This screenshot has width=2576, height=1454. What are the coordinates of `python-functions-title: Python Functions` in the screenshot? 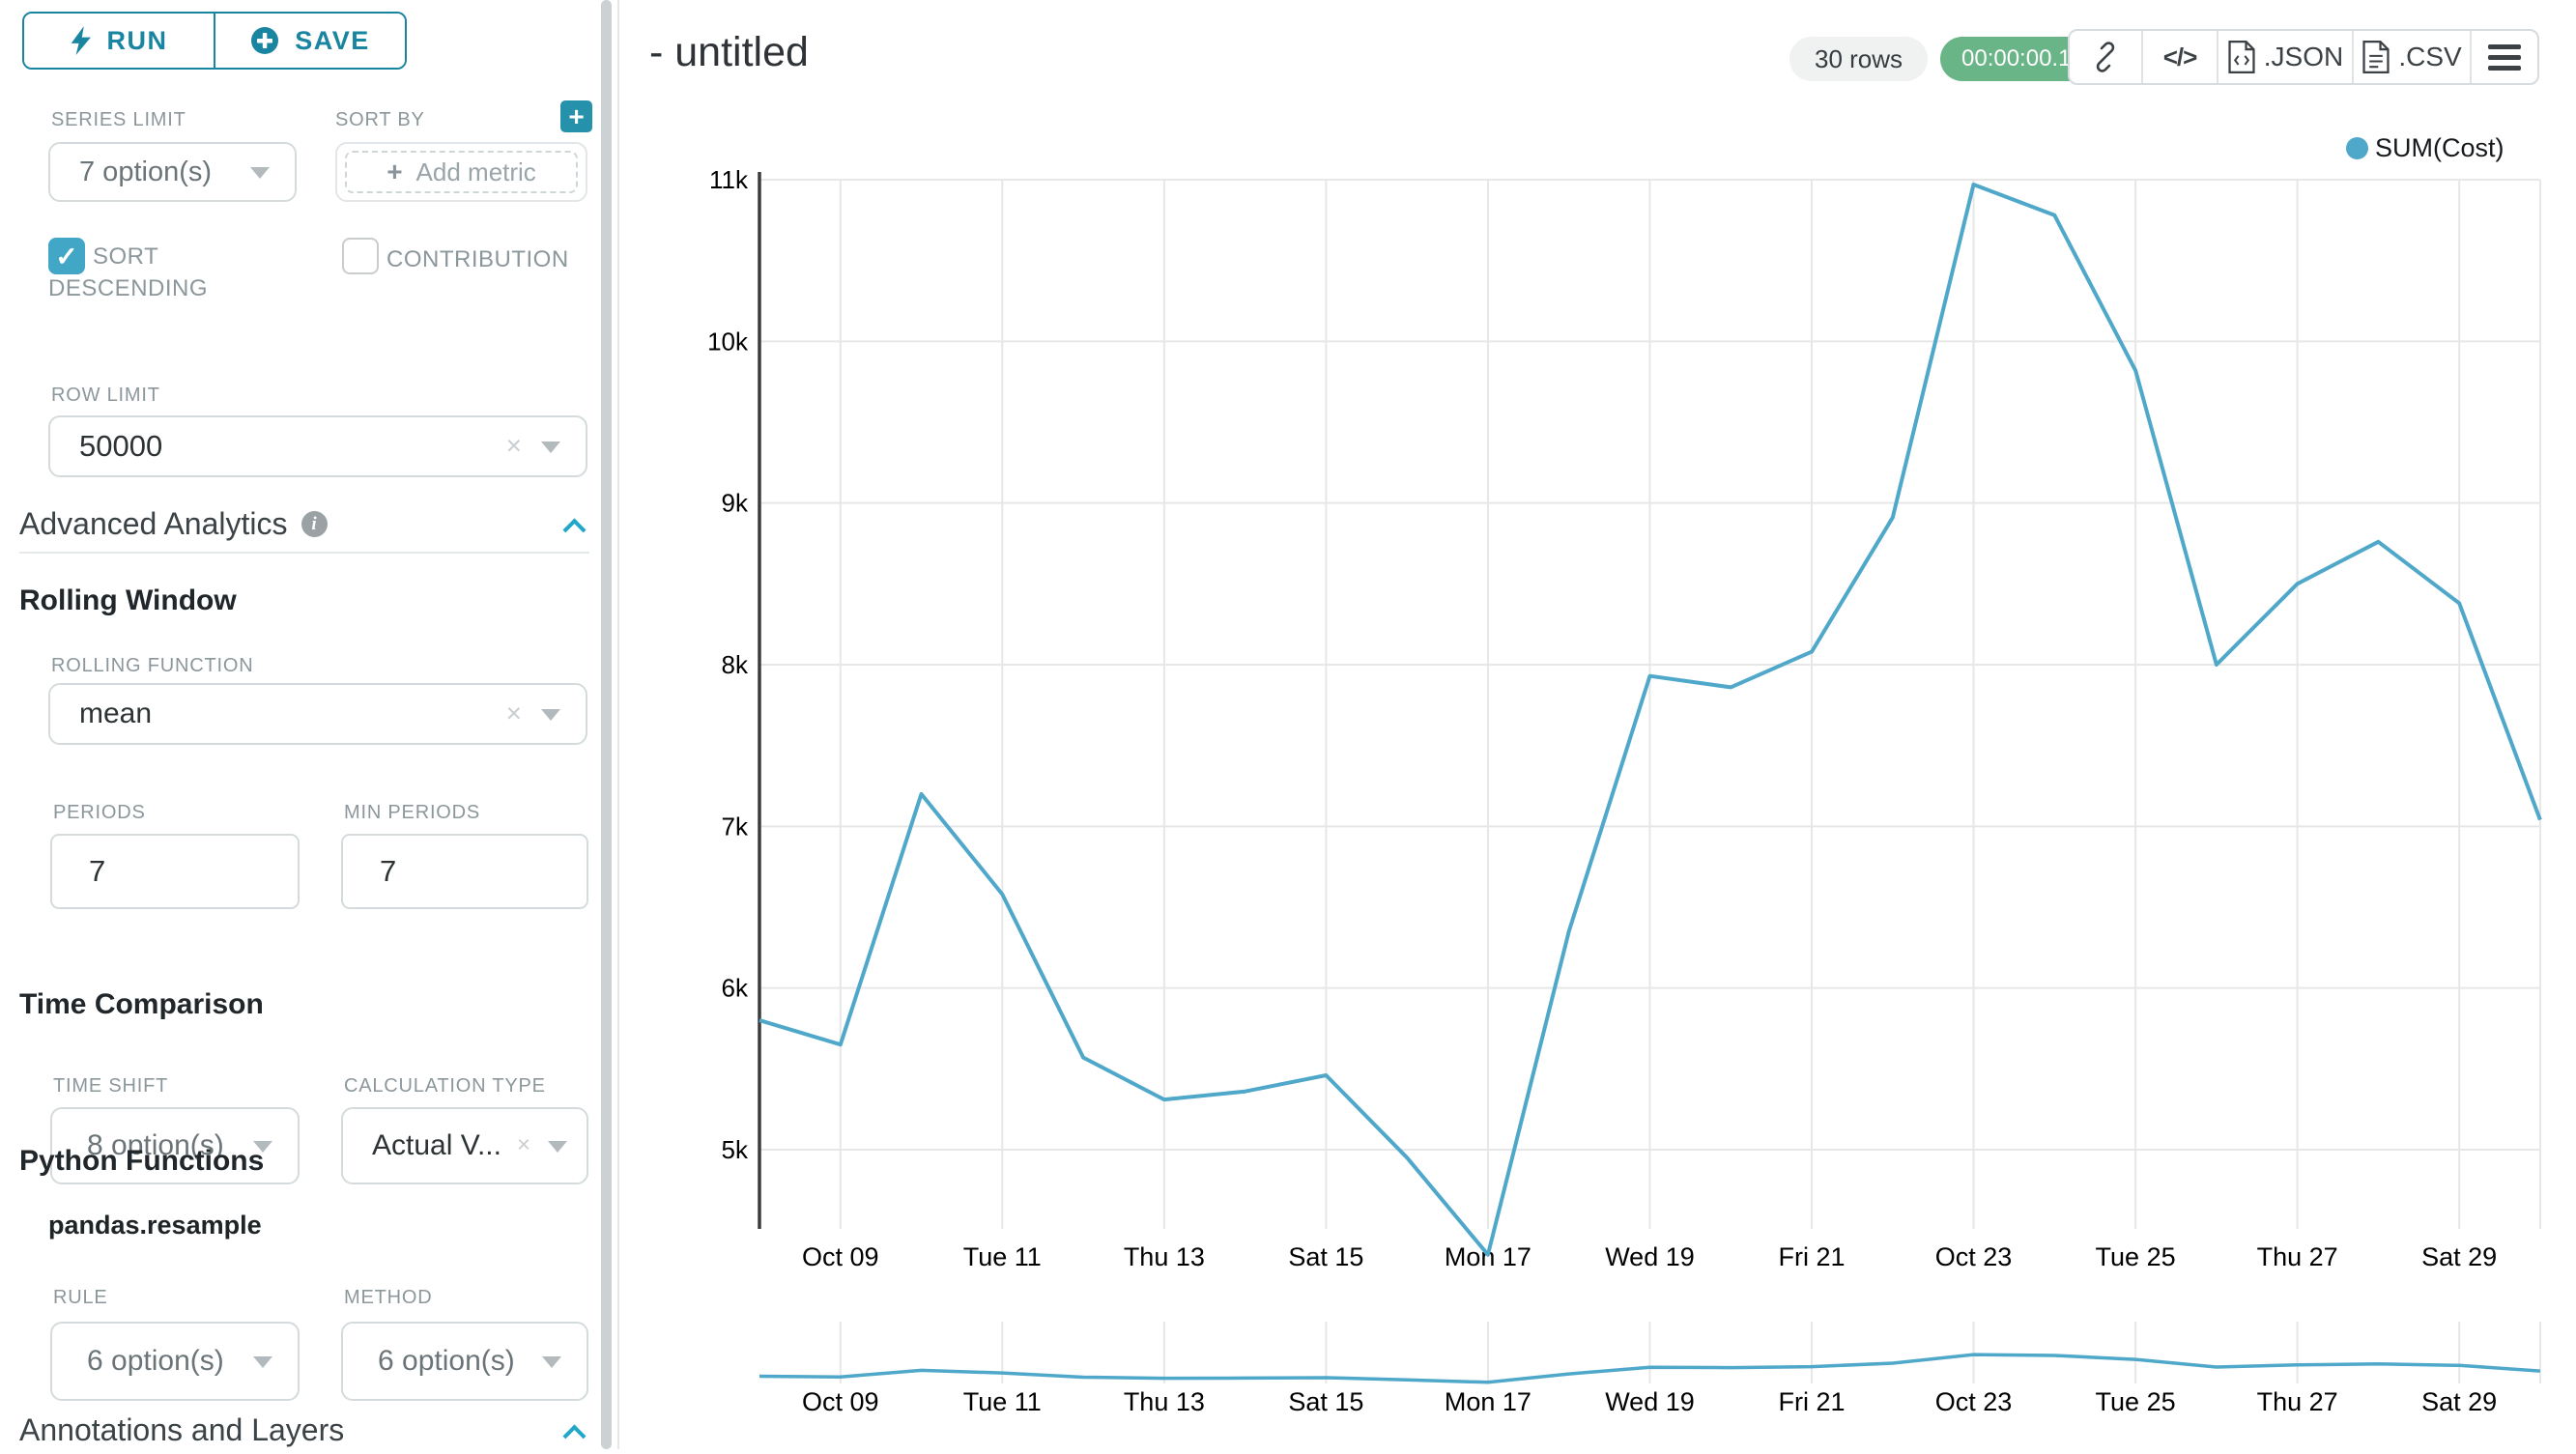 It's located at (142, 1161).